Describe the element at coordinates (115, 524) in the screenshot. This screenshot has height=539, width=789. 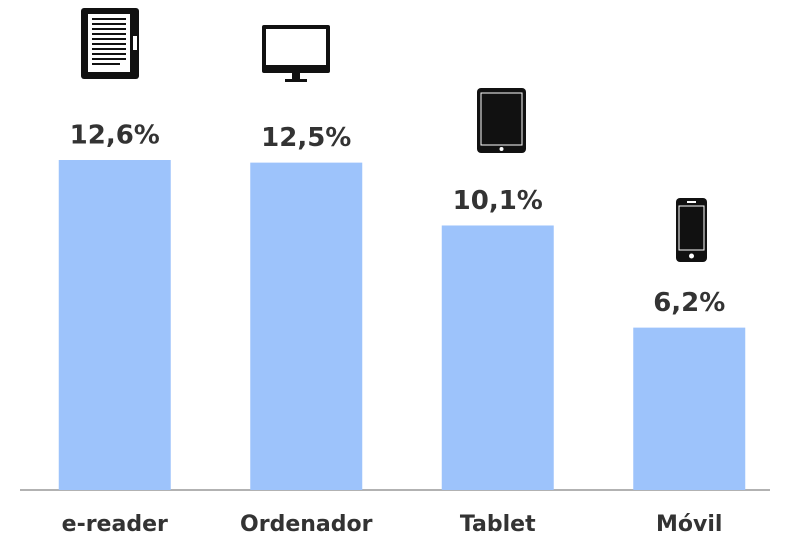
I see `x-tick-label: e-reader` at that location.